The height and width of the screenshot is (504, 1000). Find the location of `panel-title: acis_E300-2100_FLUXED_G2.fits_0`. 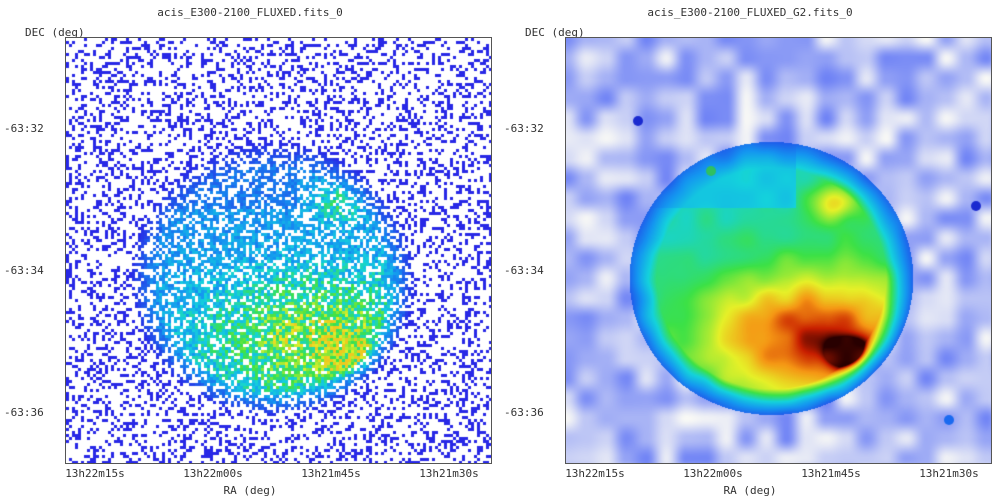

panel-title: acis_E300-2100_FLUXED_G2.fits_0 is located at coordinates (750, 12).